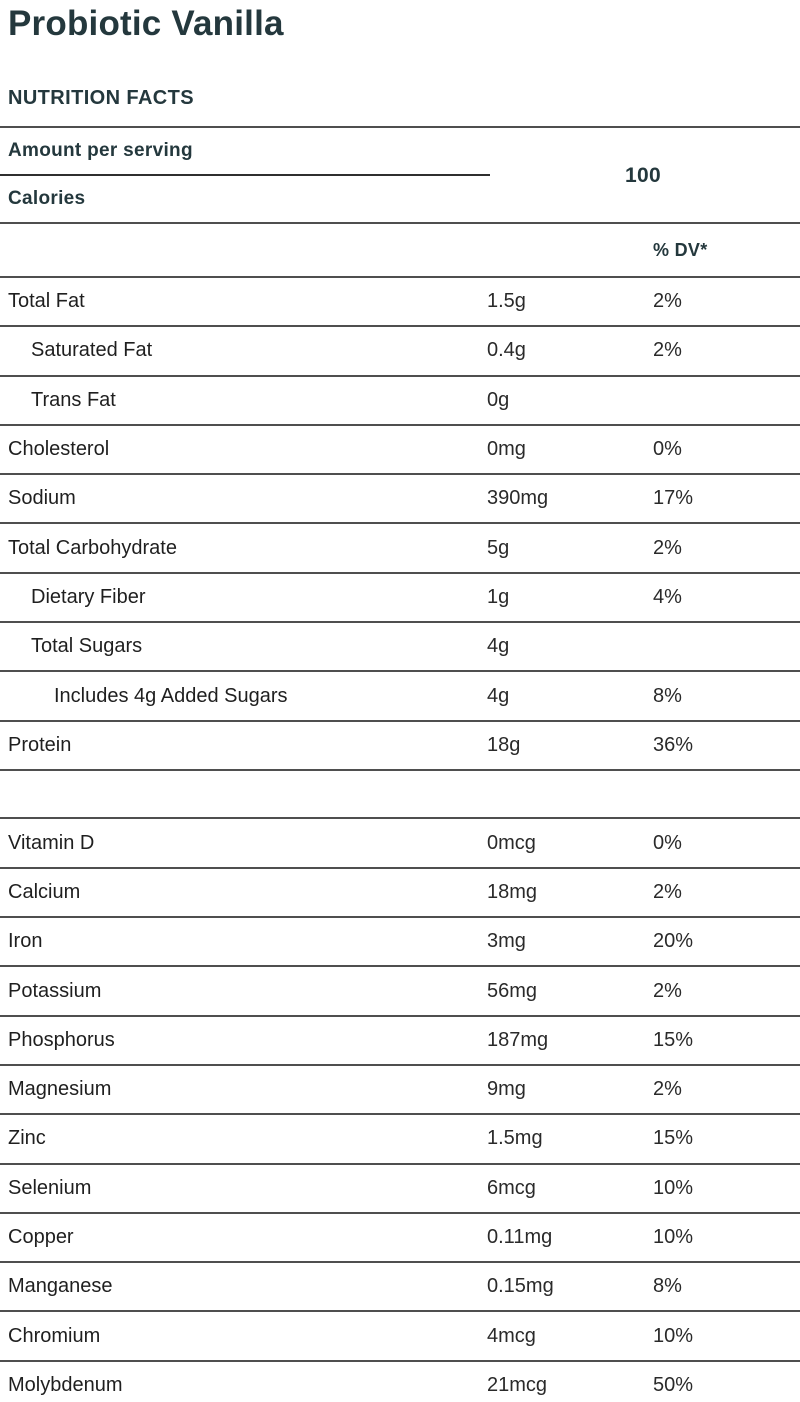  What do you see at coordinates (55, 990) in the screenshot?
I see `nutrient-name: Potassium` at bounding box center [55, 990].